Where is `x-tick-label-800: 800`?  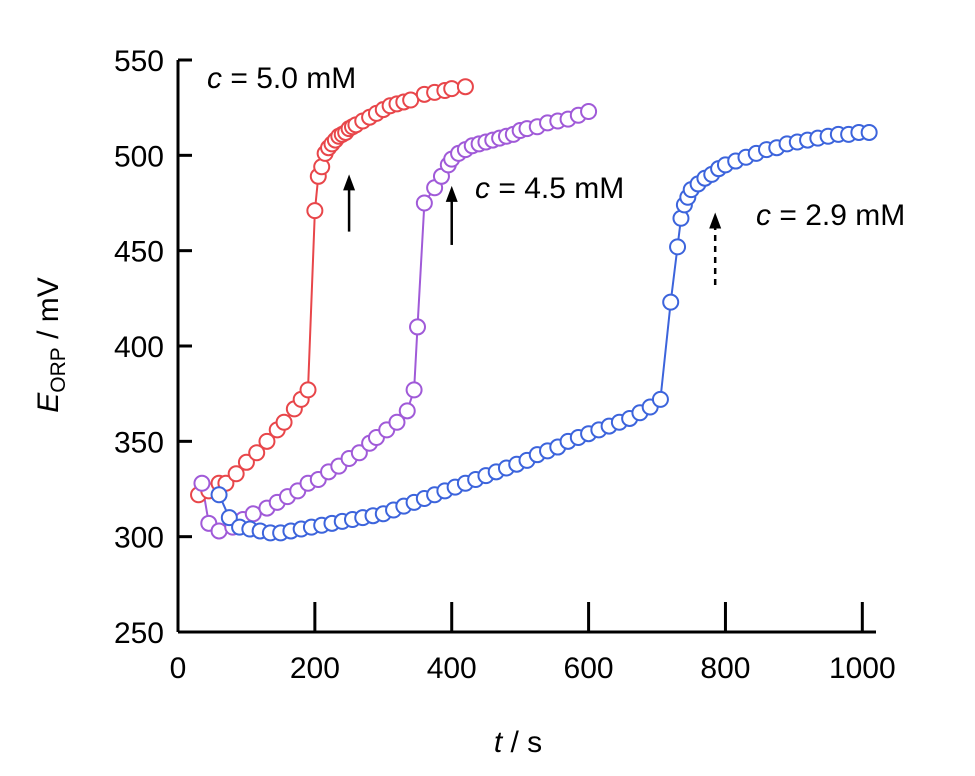 x-tick-label-800: 800 is located at coordinates (725, 668).